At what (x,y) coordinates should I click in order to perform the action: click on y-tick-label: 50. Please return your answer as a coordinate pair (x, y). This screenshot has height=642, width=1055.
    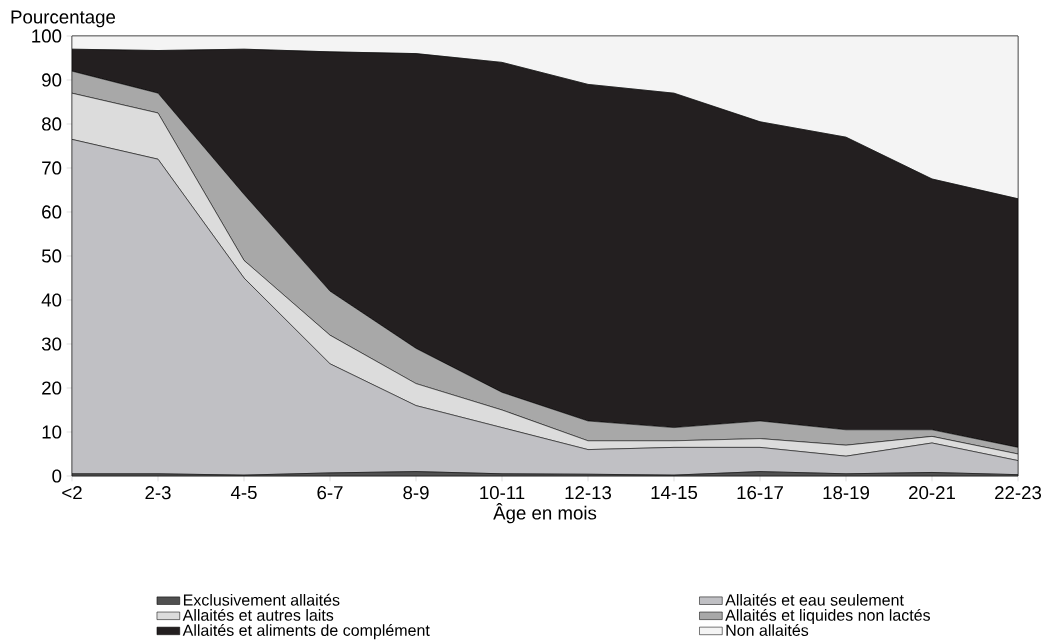
    Looking at the image, I should click on (51, 256).